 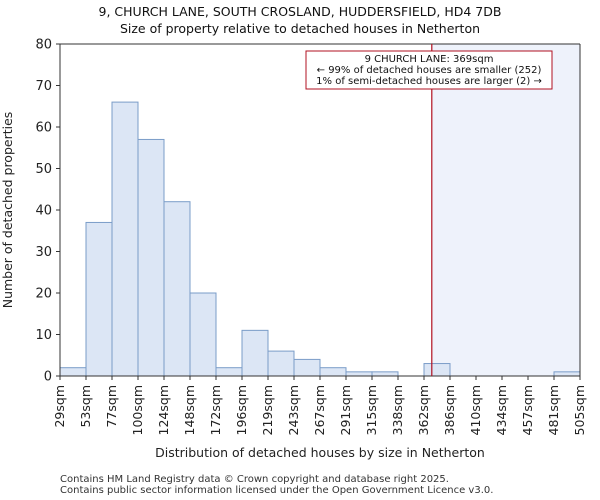 What do you see at coordinates (527, 410) in the screenshot?
I see `x-tick-label: 457sqm` at bounding box center [527, 410].